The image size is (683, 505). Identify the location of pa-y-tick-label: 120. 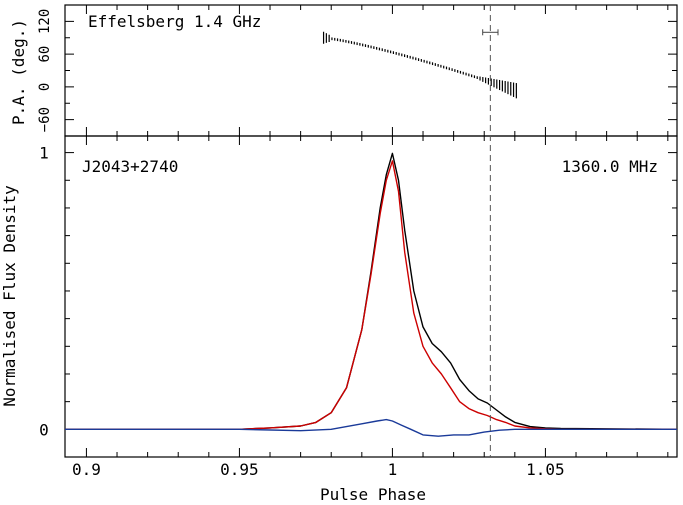
(45, 21).